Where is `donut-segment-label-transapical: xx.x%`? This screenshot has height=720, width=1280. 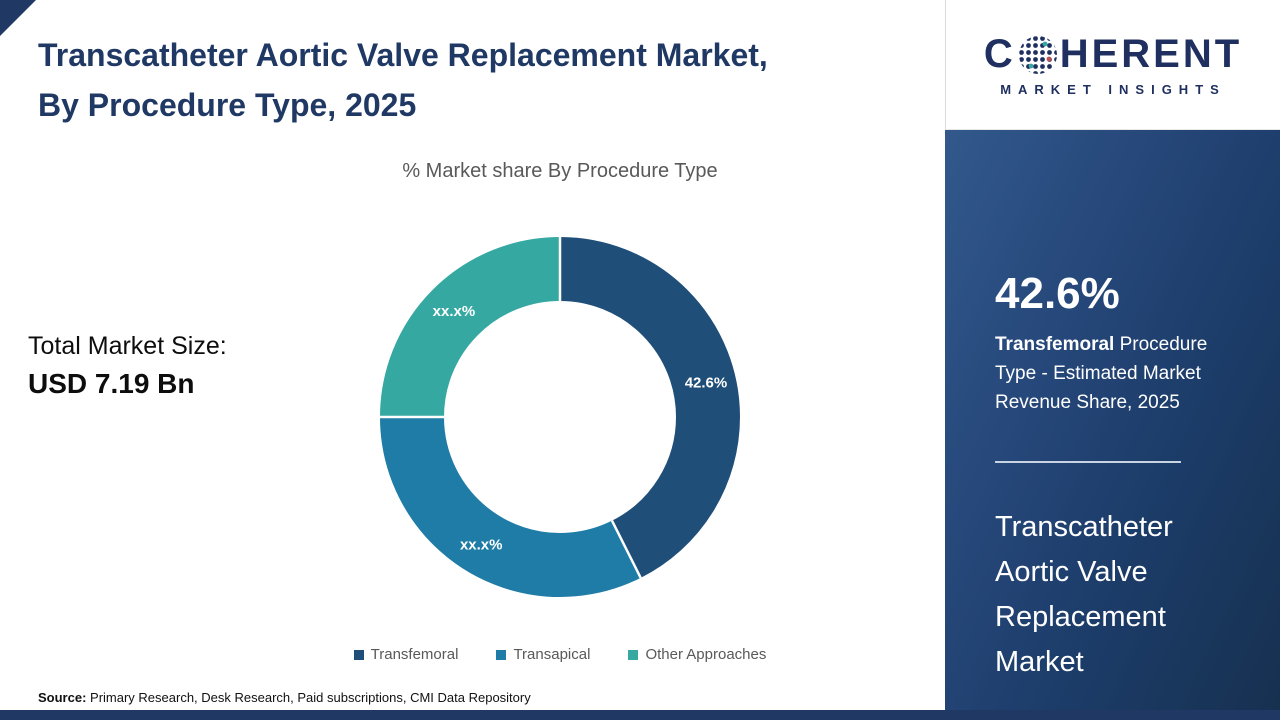
donut-segment-label-transapical: xx.x% is located at coordinates (481, 545).